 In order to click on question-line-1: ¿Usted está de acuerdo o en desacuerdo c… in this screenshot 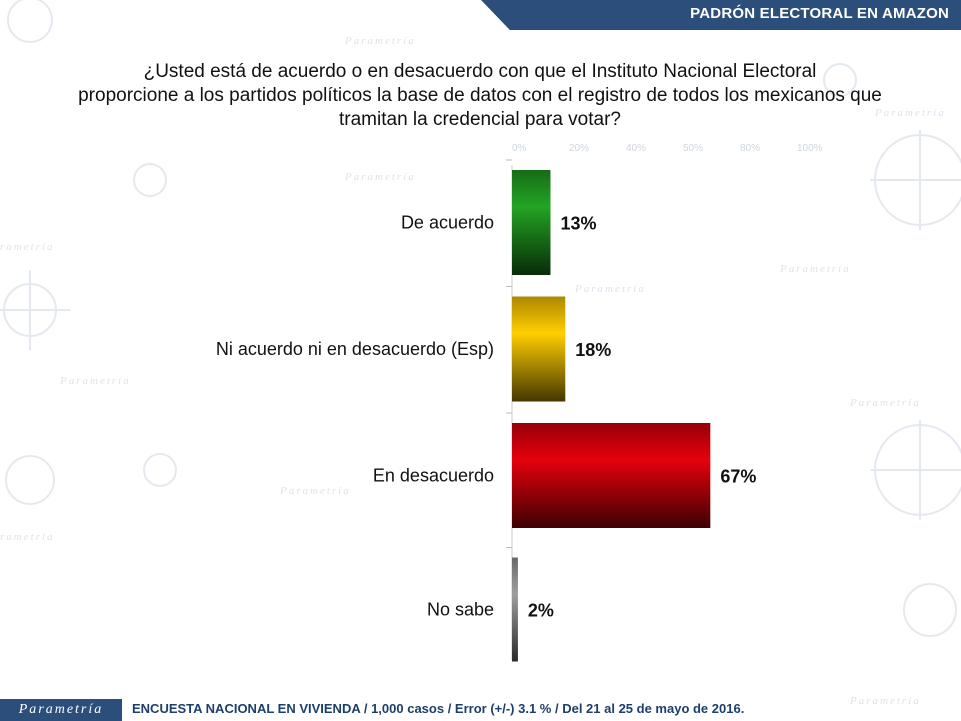, I will do `click(480, 71)`.